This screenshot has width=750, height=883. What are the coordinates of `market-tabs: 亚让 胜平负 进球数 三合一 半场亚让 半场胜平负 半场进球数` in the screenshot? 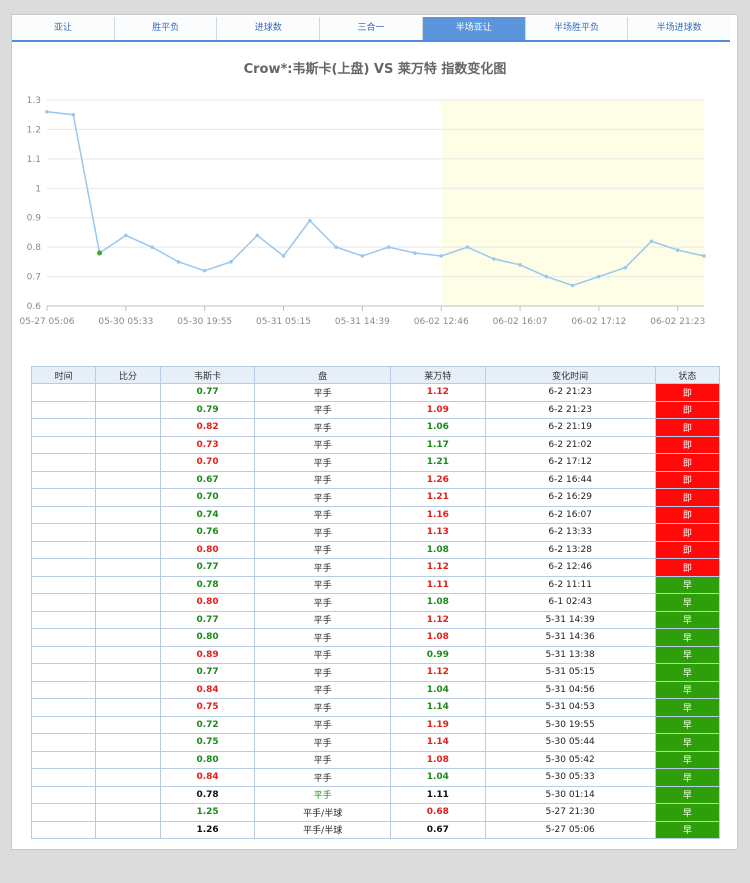 It's located at (371, 29).